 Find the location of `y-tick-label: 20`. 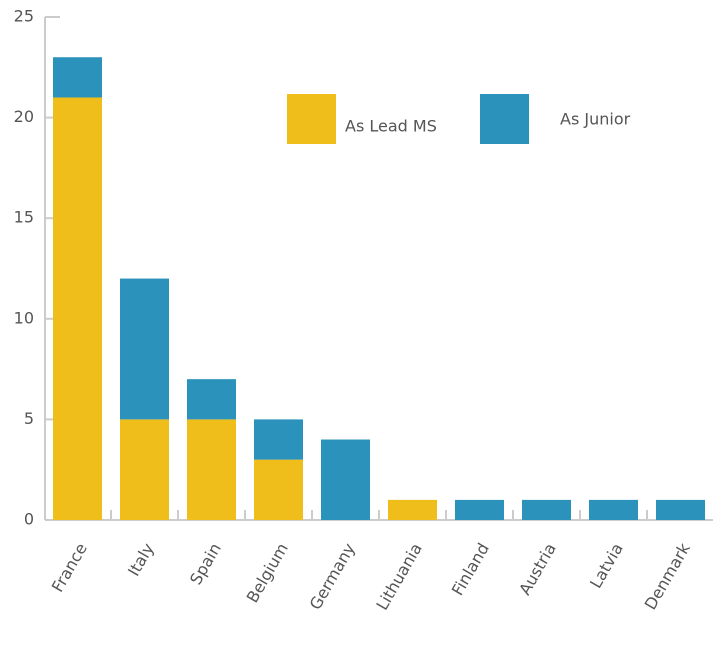

y-tick-label: 20 is located at coordinates (24, 116).